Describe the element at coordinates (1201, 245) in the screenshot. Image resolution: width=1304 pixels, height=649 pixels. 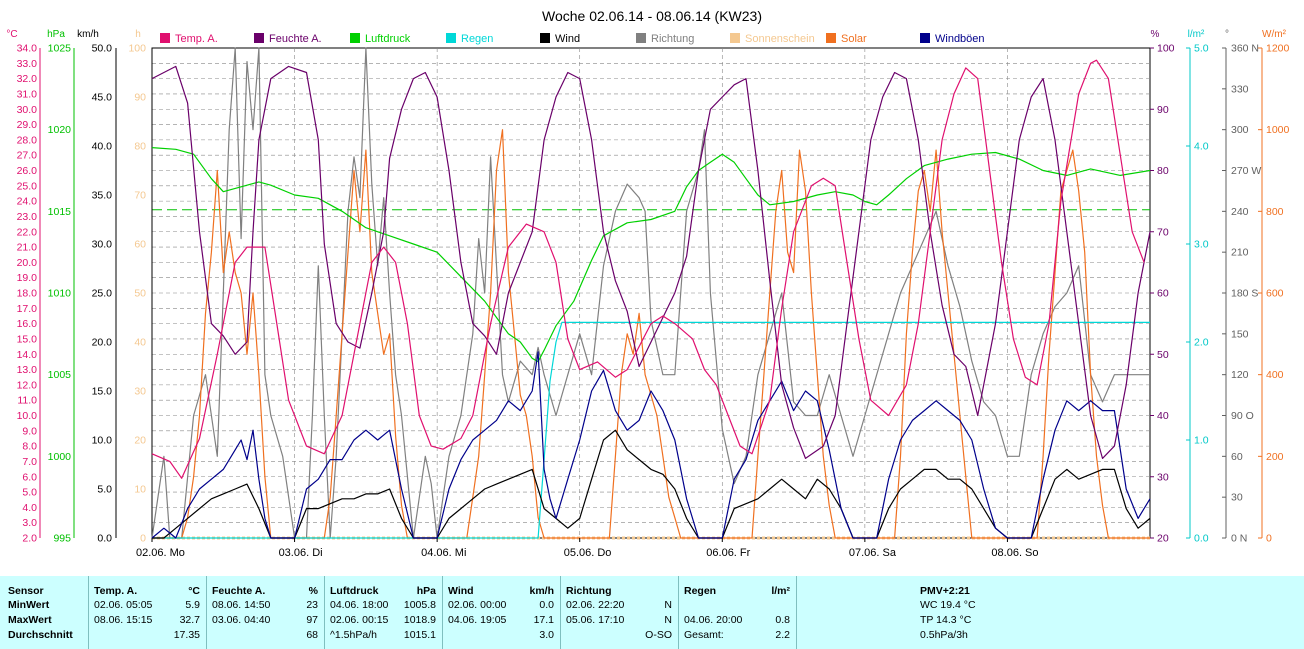
I see `rain-axis-tick: 3.0` at that location.